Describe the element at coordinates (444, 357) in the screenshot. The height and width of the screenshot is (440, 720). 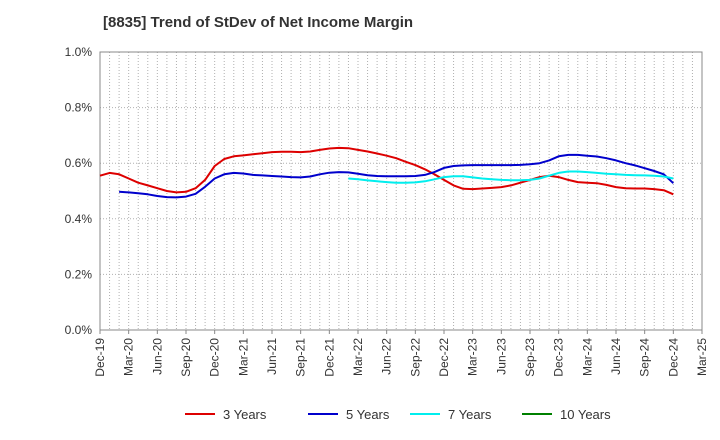
I see `x-tick-label: Dec-22` at that location.